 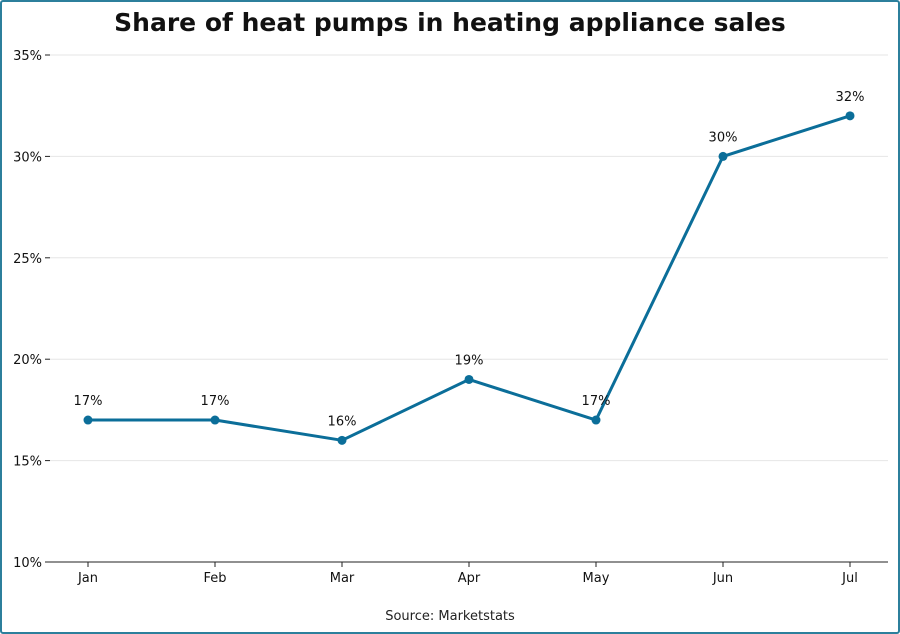 I want to click on y-tick-label: 30%, so click(x=27, y=157).